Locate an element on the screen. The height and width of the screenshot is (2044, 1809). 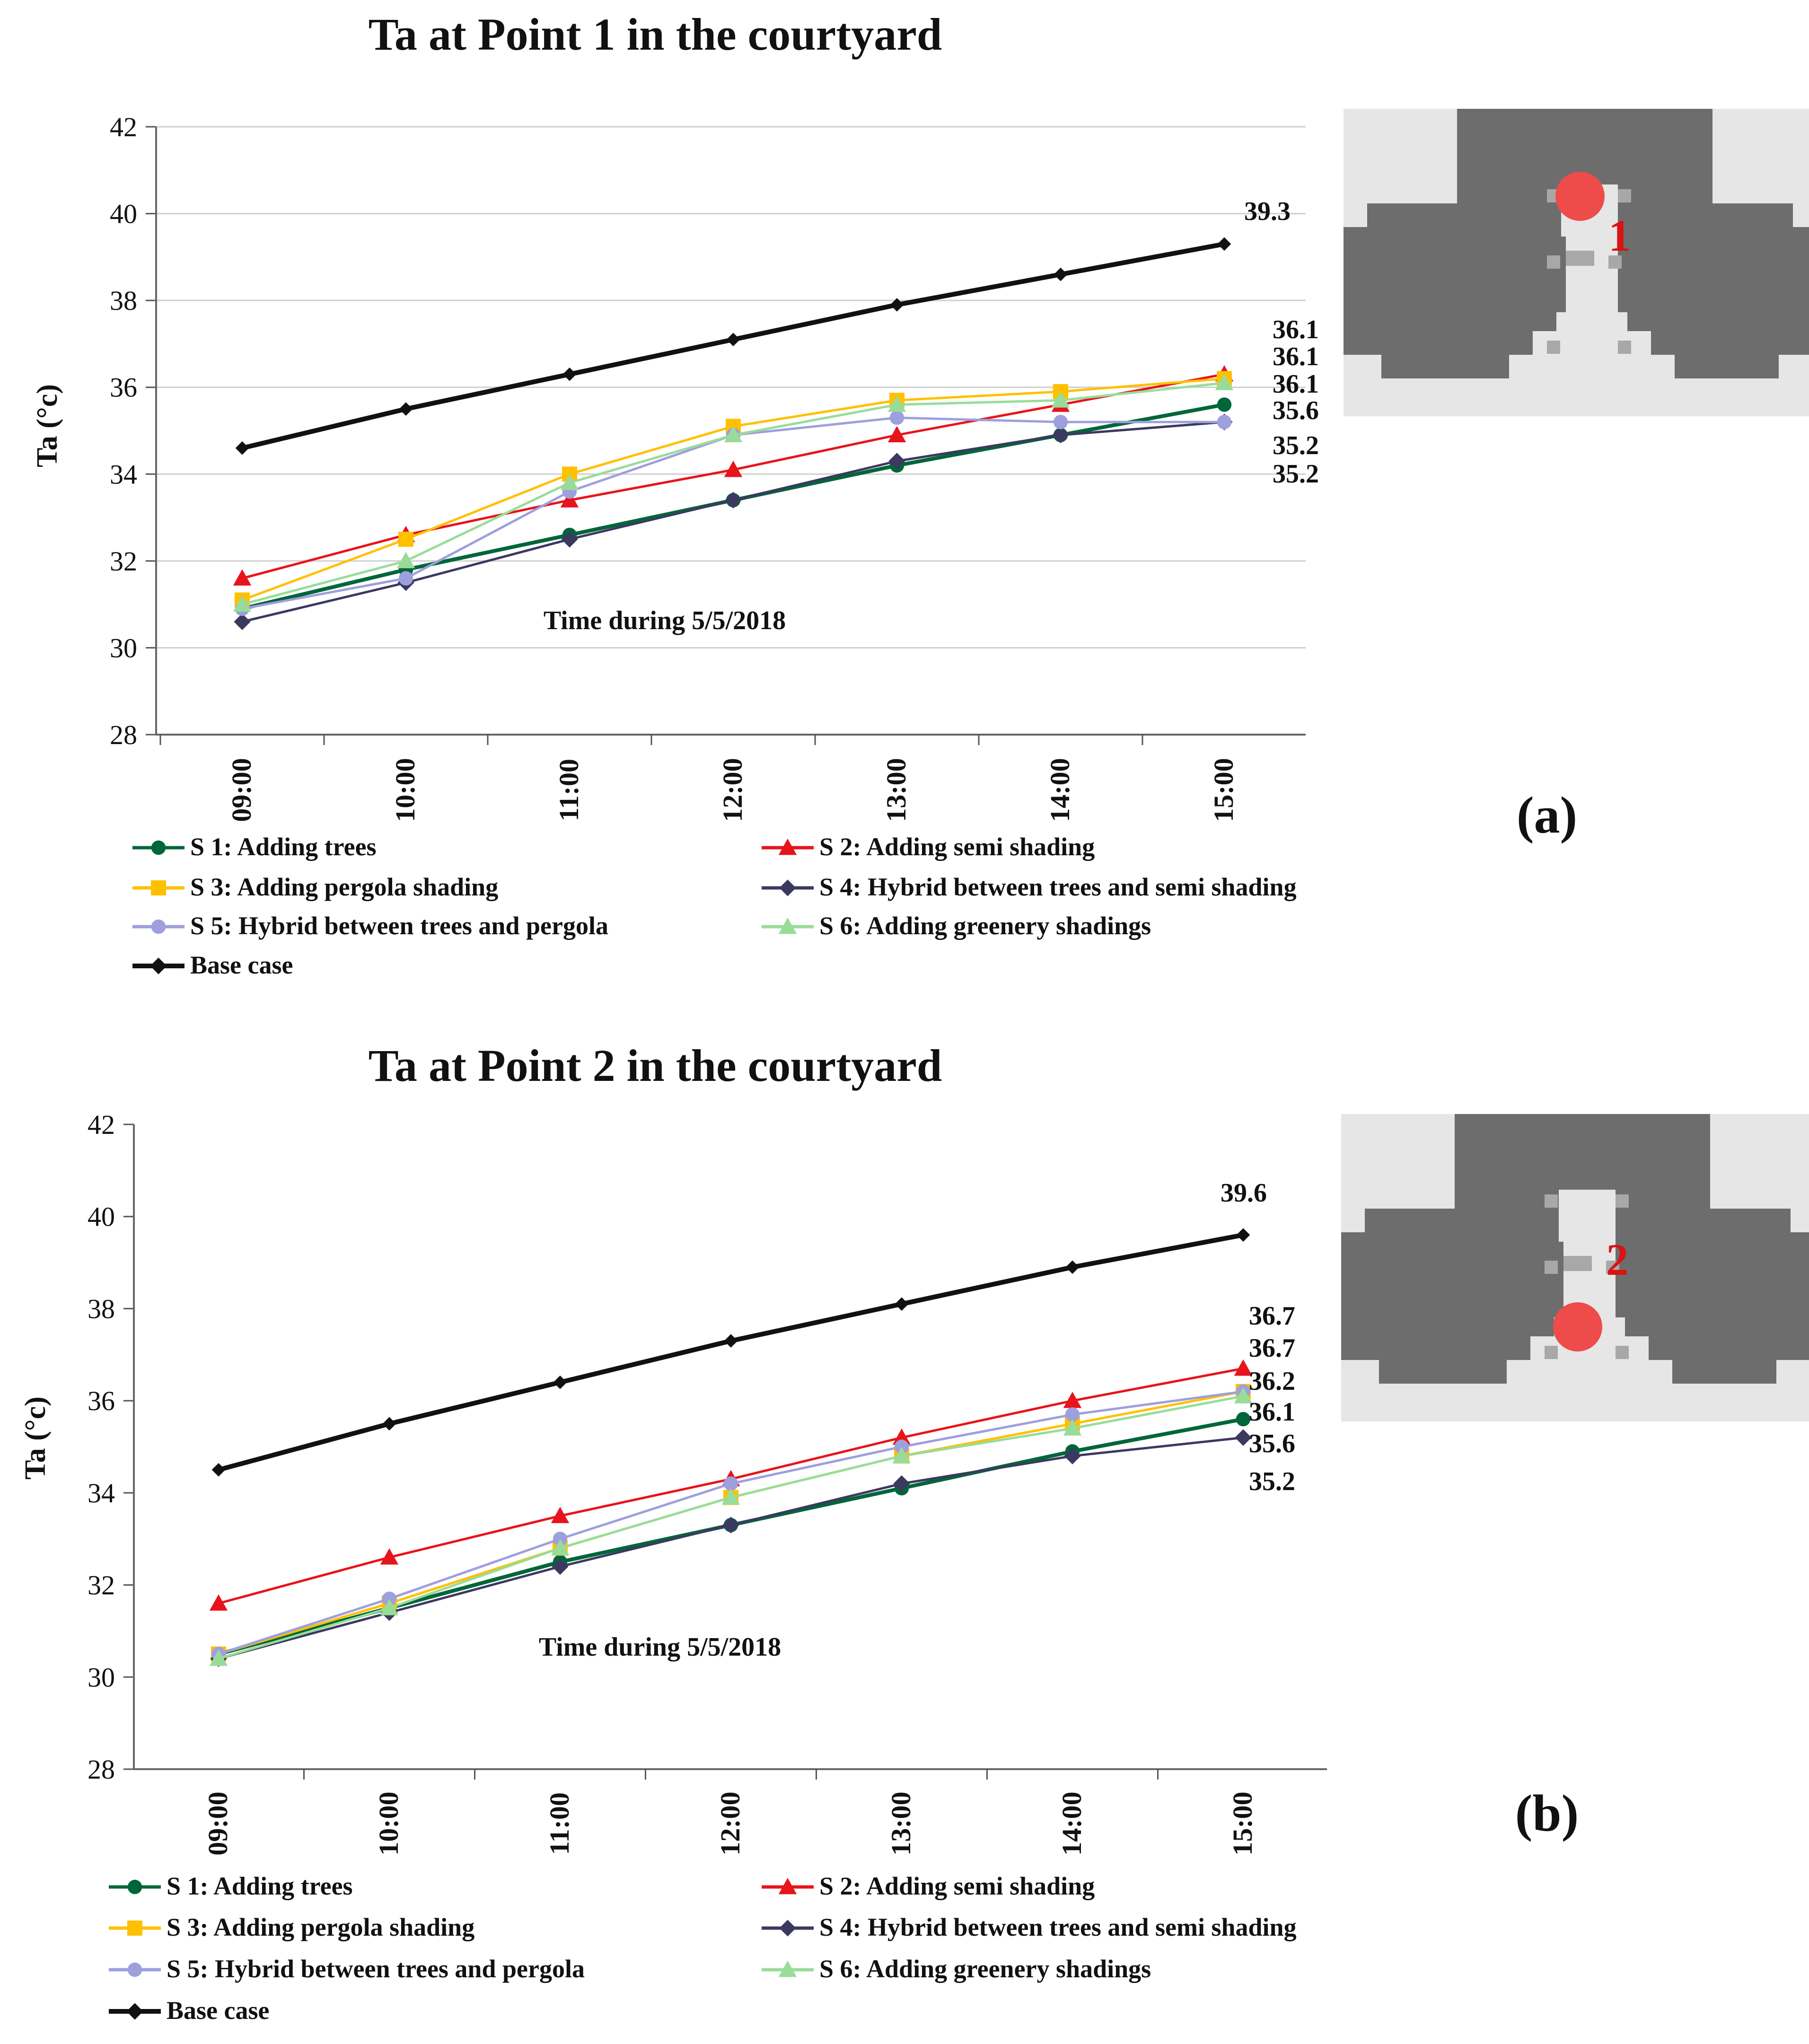
series-base is located at coordinates (733, 346).